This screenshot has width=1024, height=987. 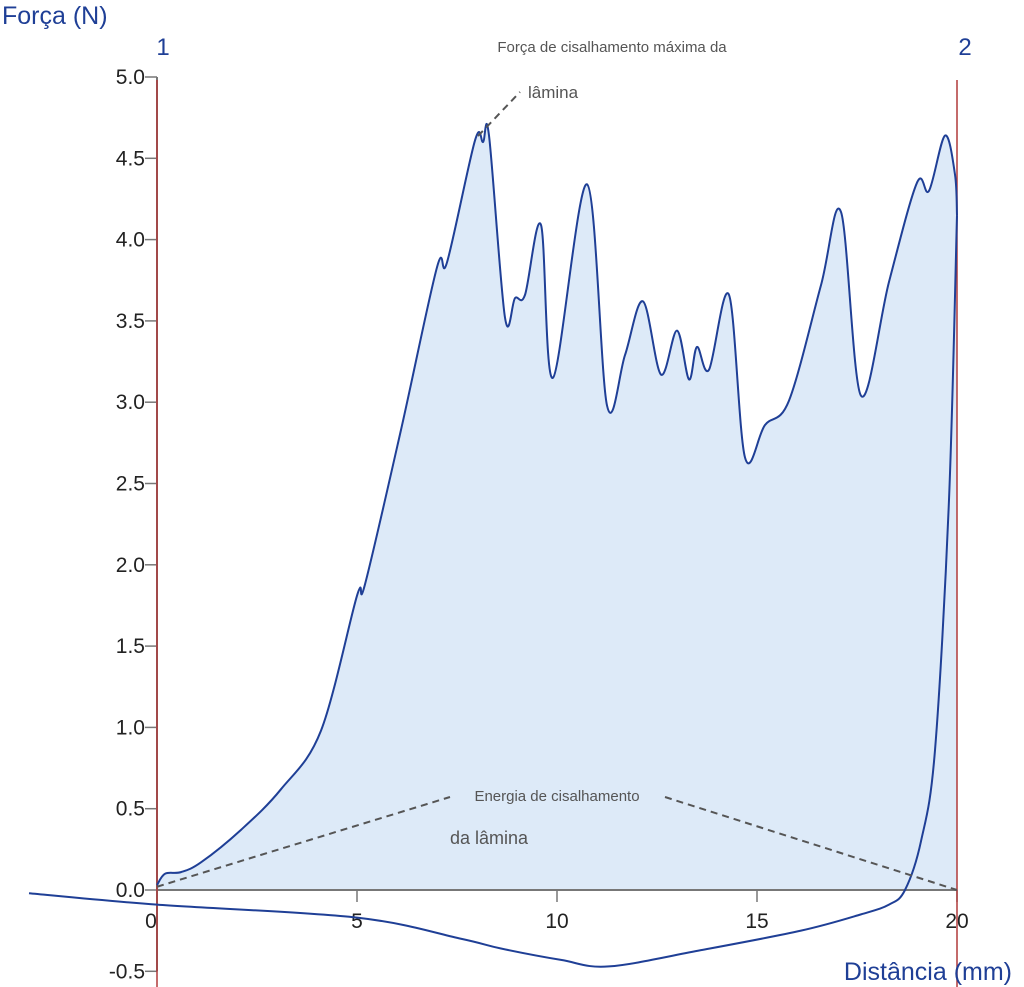 What do you see at coordinates (928, 972) in the screenshot?
I see `x-axis-title: Distância (mm)` at bounding box center [928, 972].